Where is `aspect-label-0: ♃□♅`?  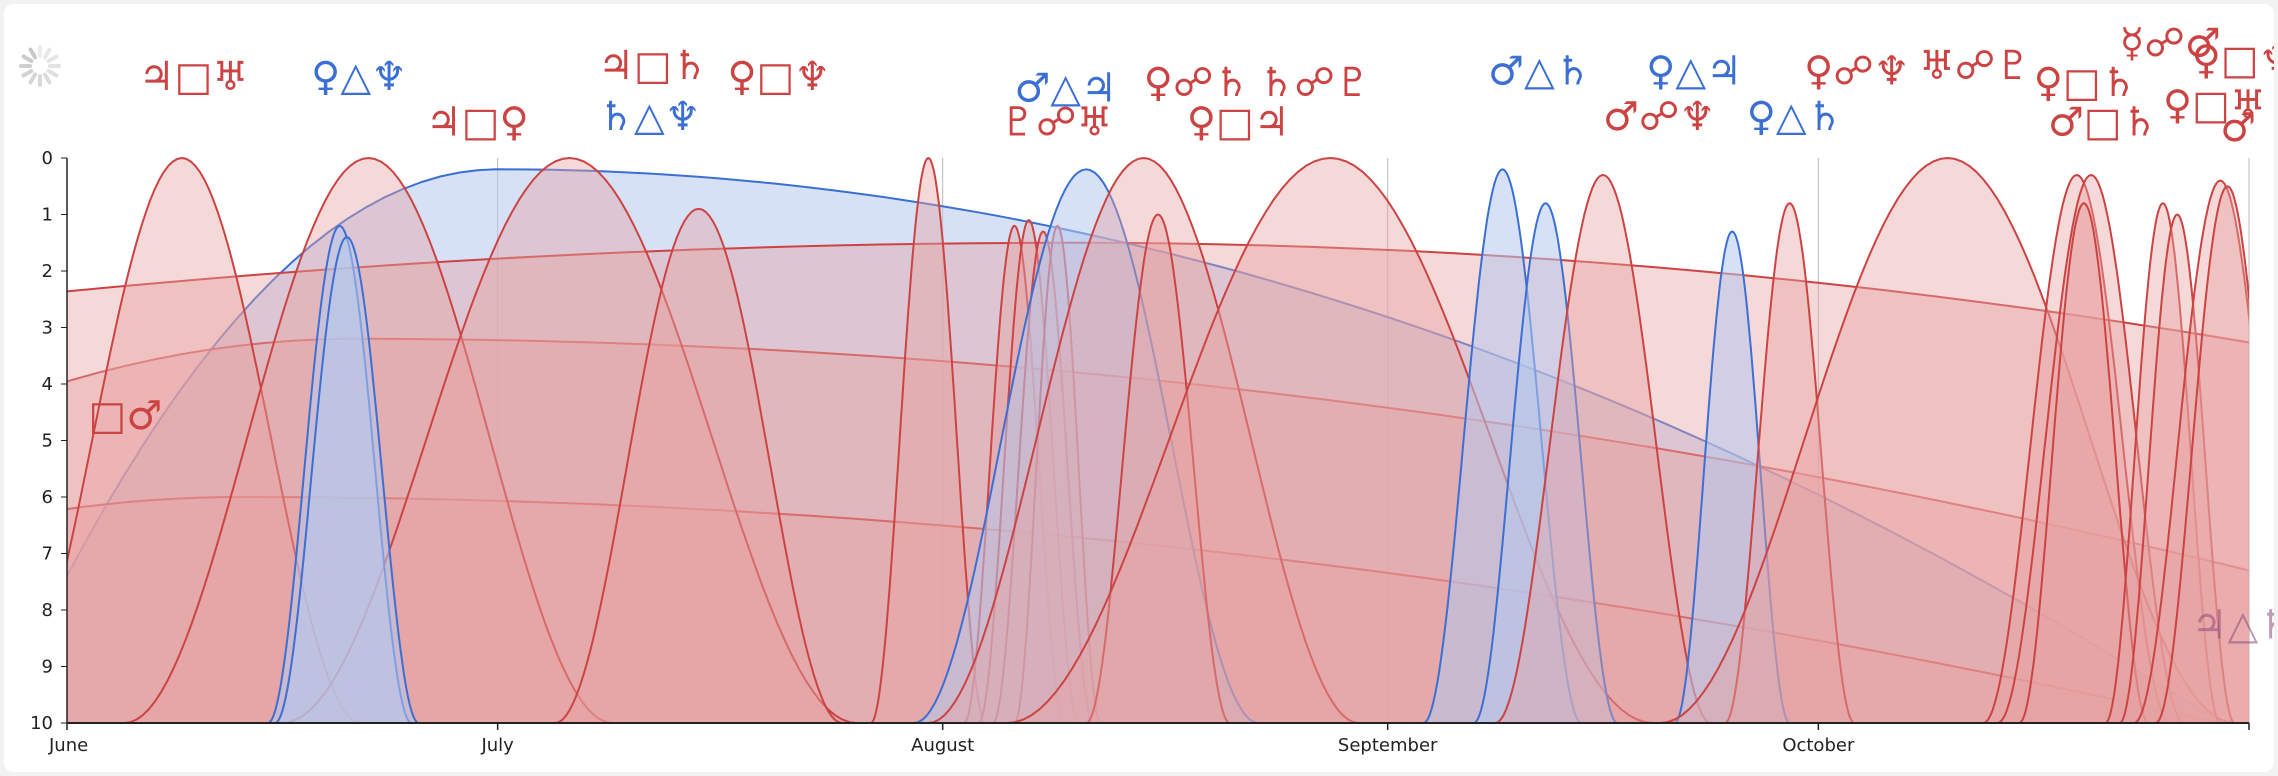 aspect-label-0: ♃□♅ is located at coordinates (194, 77).